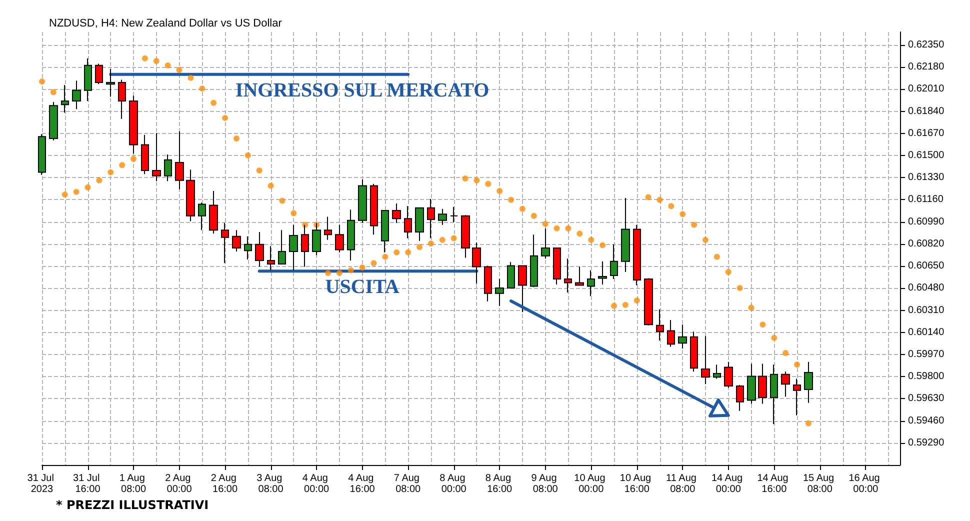 The width and height of the screenshot is (970, 521). I want to click on y-tick-label: 0.62350, so click(926, 45).